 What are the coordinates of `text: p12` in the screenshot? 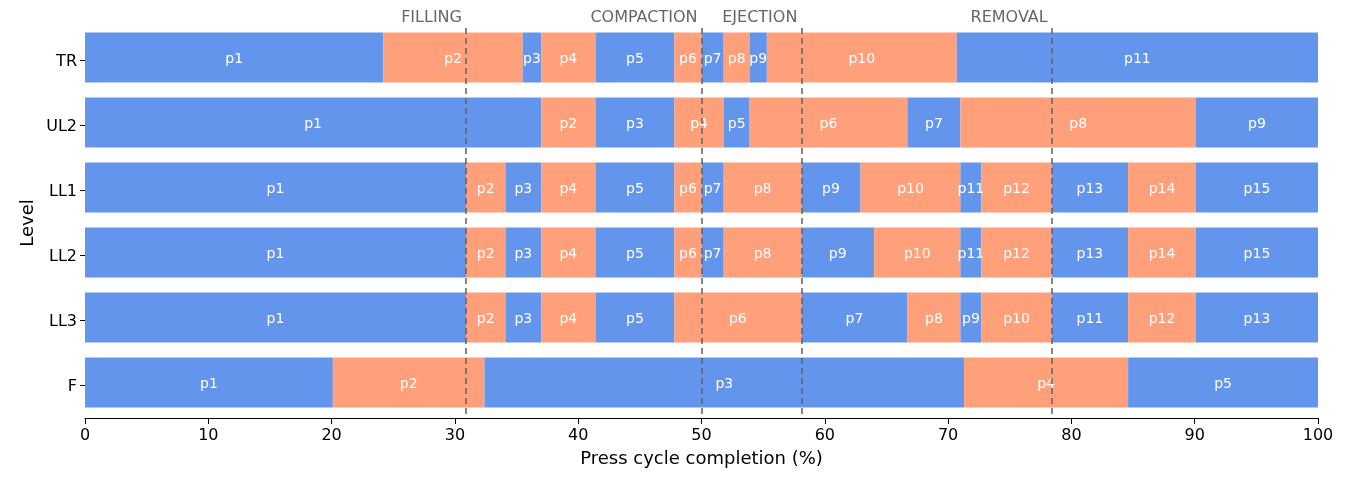 It's located at (1016, 252).